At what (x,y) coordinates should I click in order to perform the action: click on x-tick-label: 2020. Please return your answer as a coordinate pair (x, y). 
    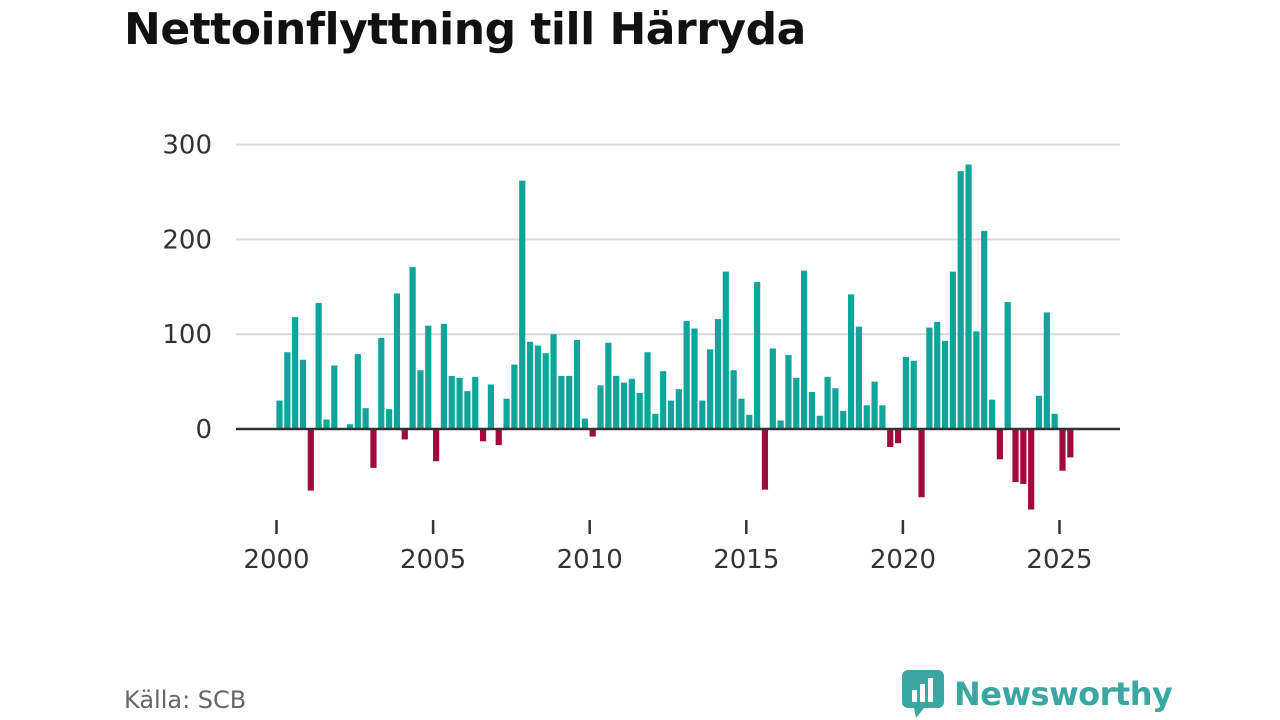
    Looking at the image, I should click on (903, 560).